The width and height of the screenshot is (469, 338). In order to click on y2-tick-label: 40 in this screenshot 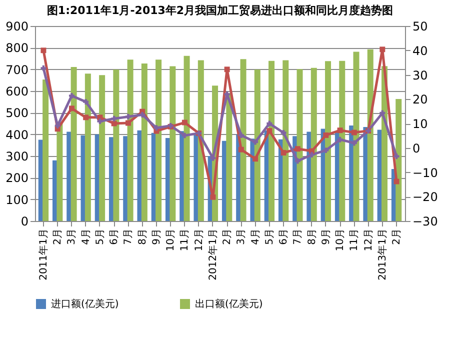, I will do `click(420, 51)`.